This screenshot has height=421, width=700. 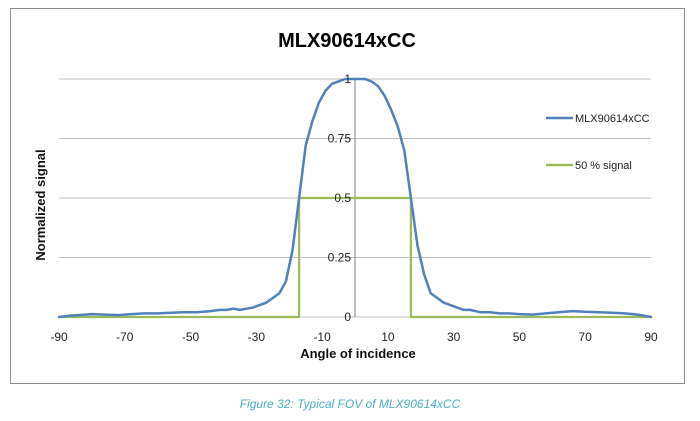 I want to click on y-tick-label: 0.75, so click(x=340, y=139).